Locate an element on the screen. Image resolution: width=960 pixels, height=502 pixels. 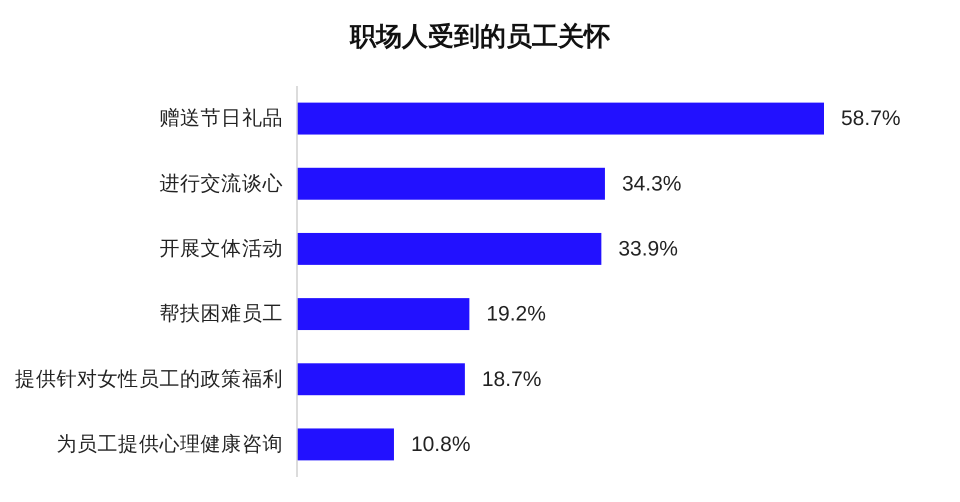
category-label: 为员工提供心理健康咨询 is located at coordinates (169, 444).